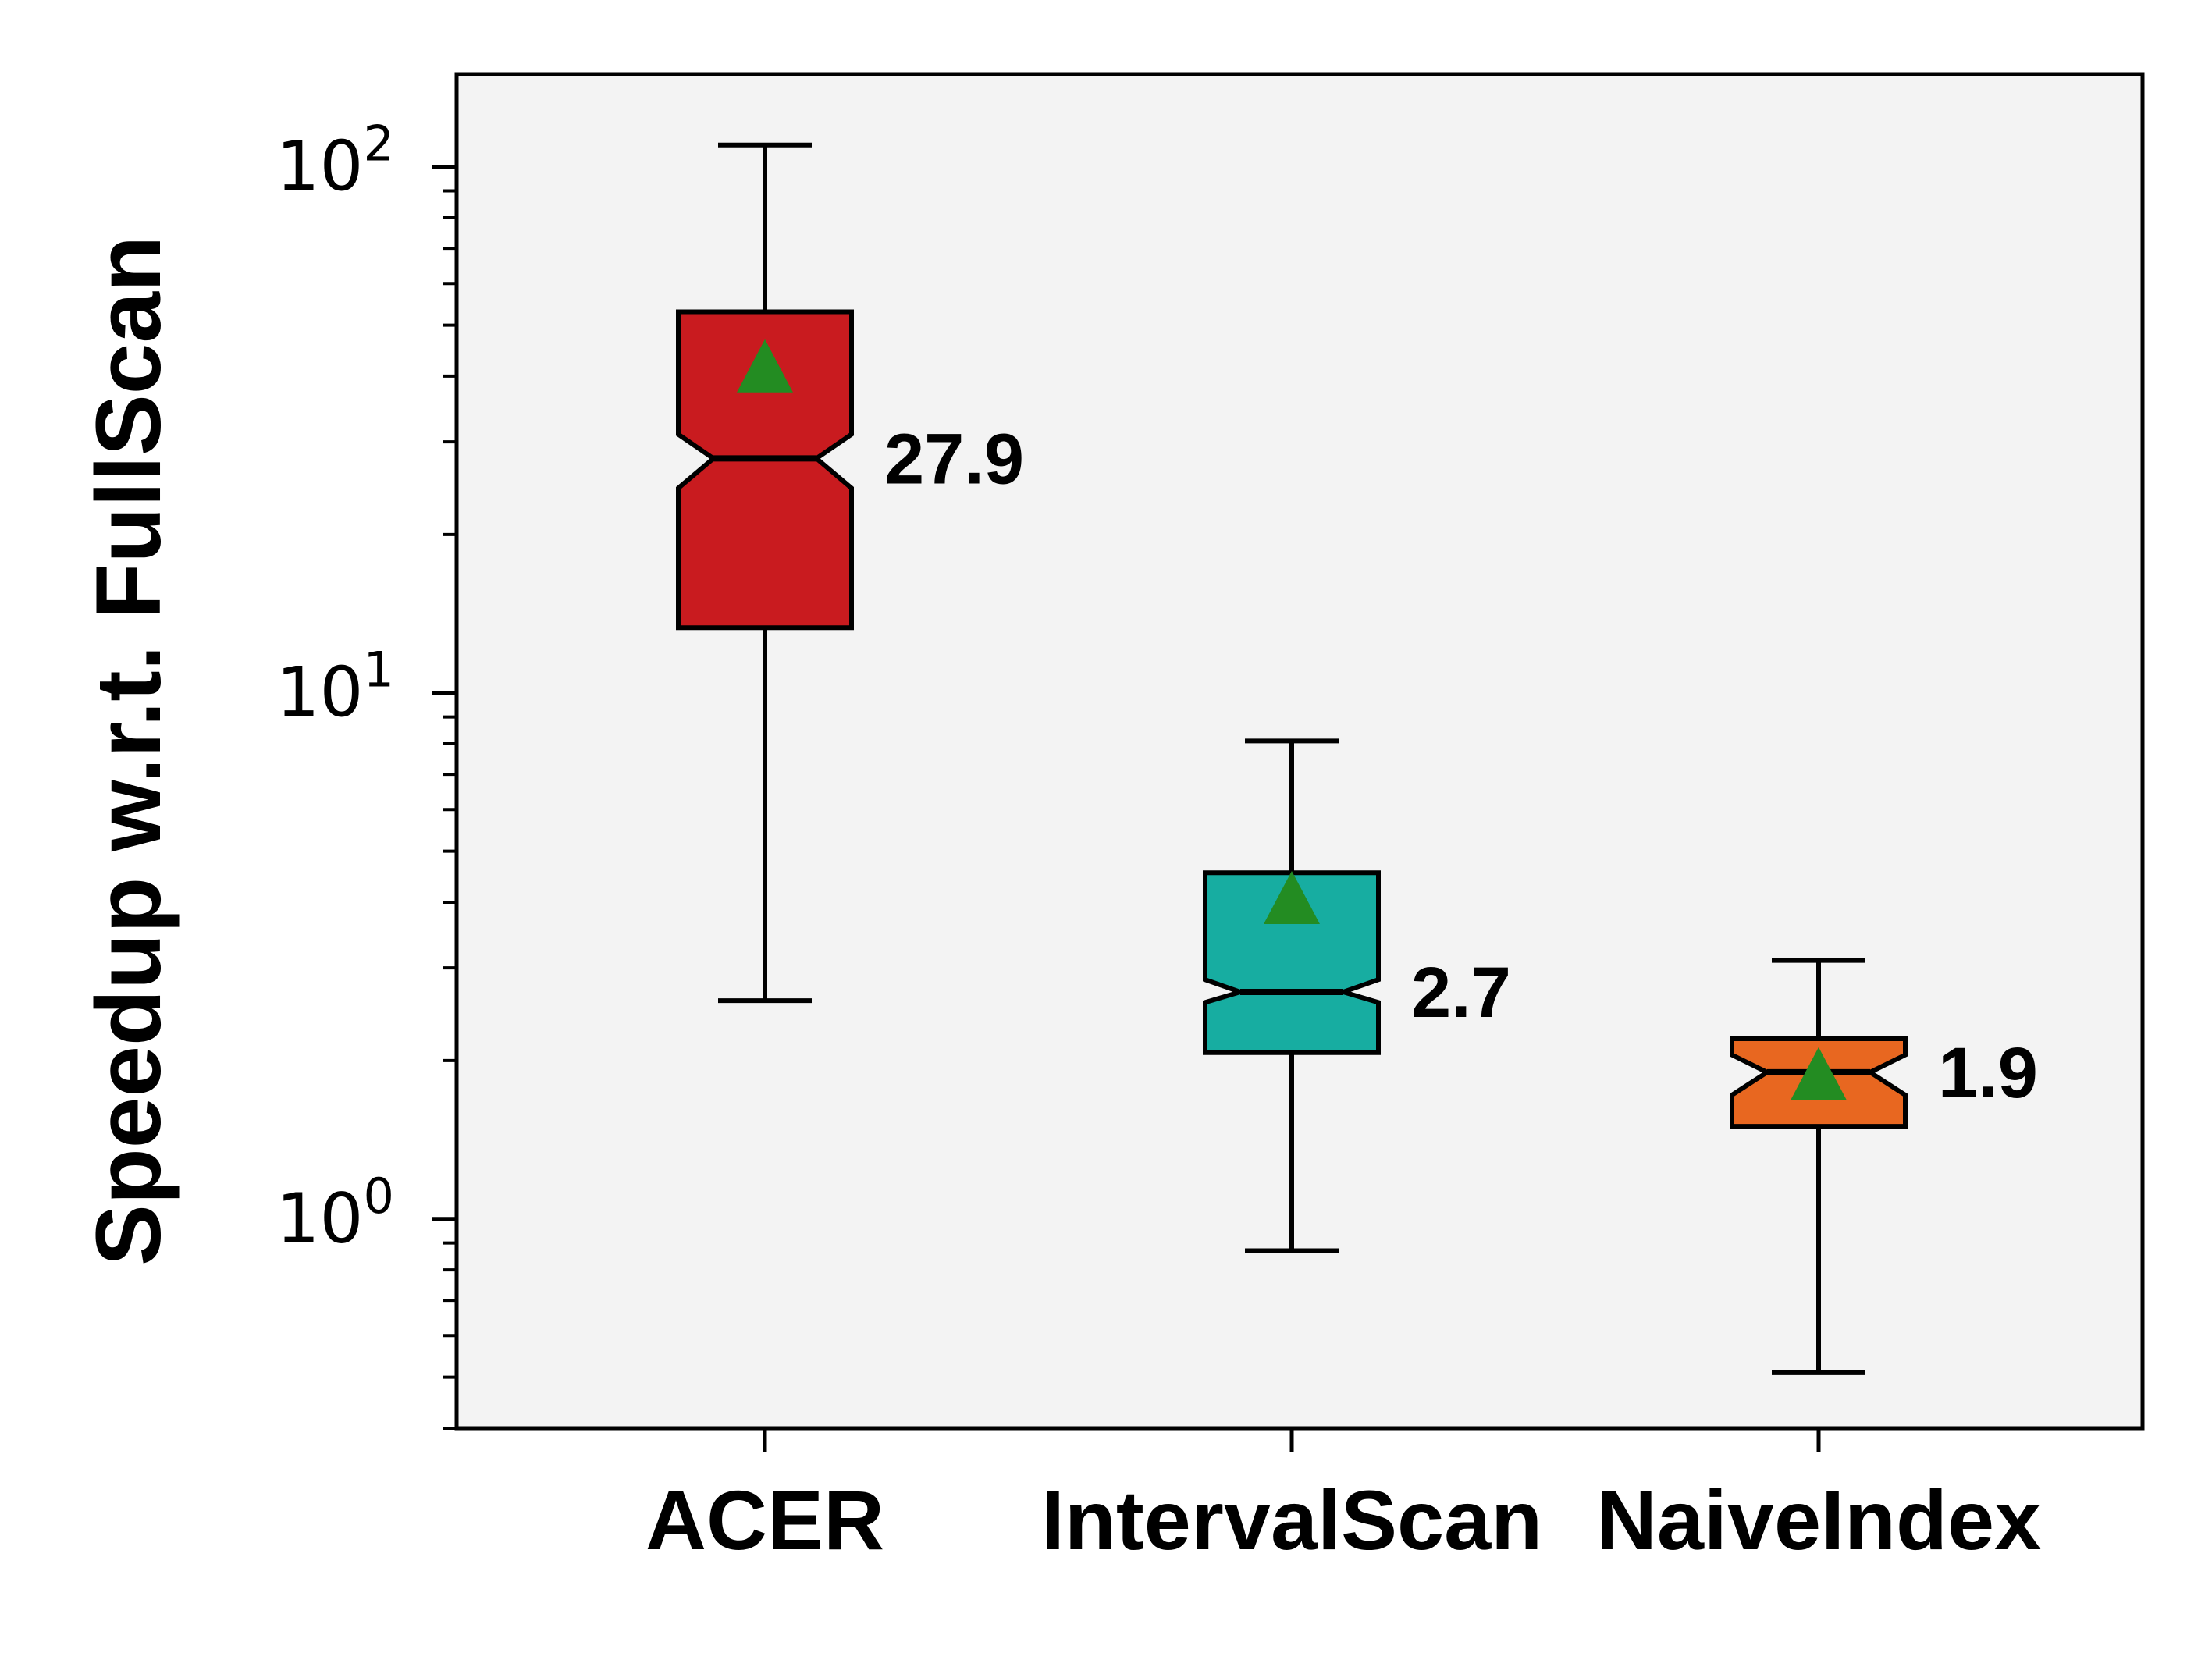 The image size is (2212, 1653). I want to click on median-value-label: 2.7, so click(1461, 993).